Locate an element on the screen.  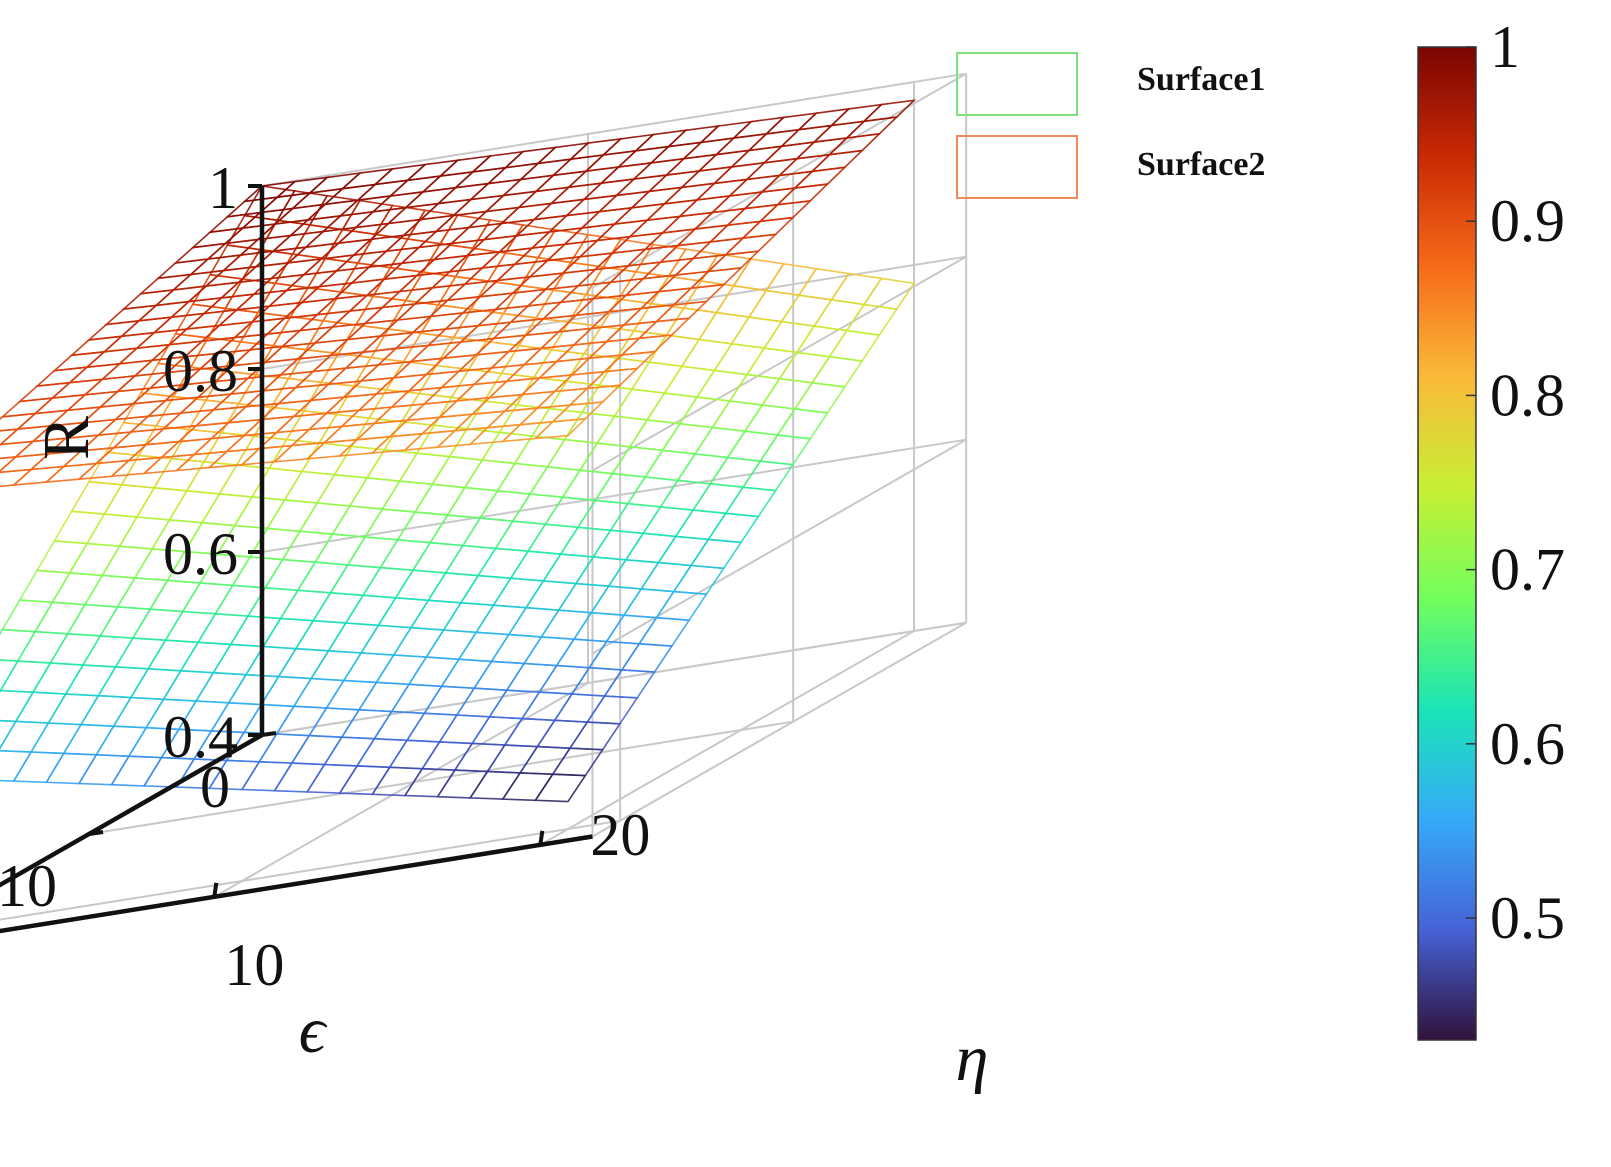
legend-label-surface1: Surface1 is located at coordinates (1201, 79).